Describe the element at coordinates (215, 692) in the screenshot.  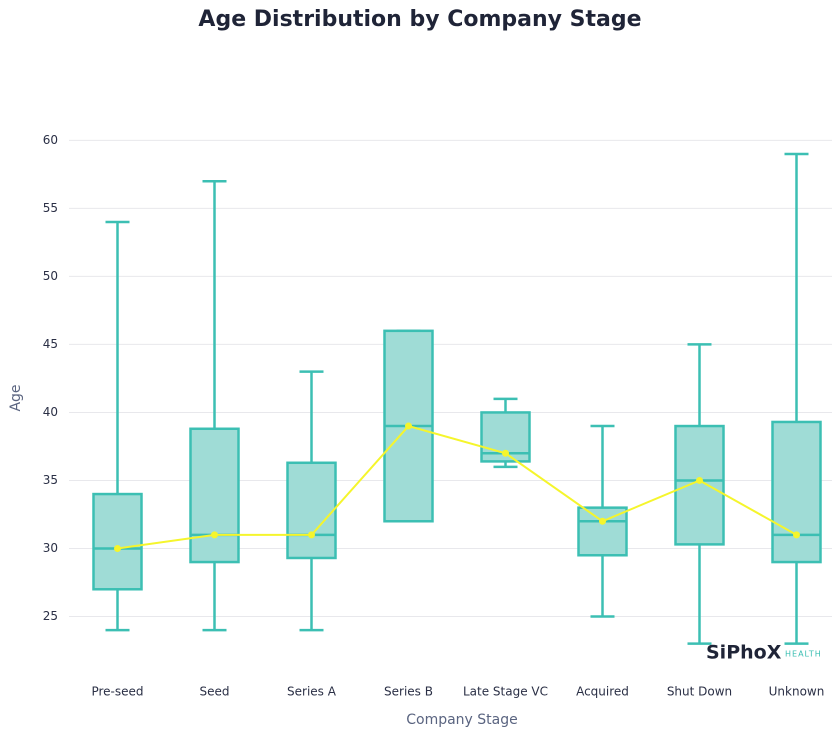
I see `x-tick-label: Seed` at that location.